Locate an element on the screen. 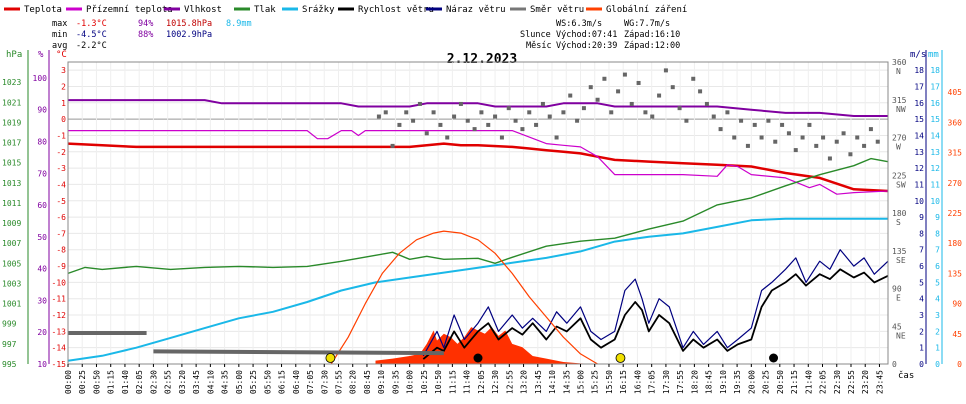  x-tick-label: 05:00 is located at coordinates (239, 382).